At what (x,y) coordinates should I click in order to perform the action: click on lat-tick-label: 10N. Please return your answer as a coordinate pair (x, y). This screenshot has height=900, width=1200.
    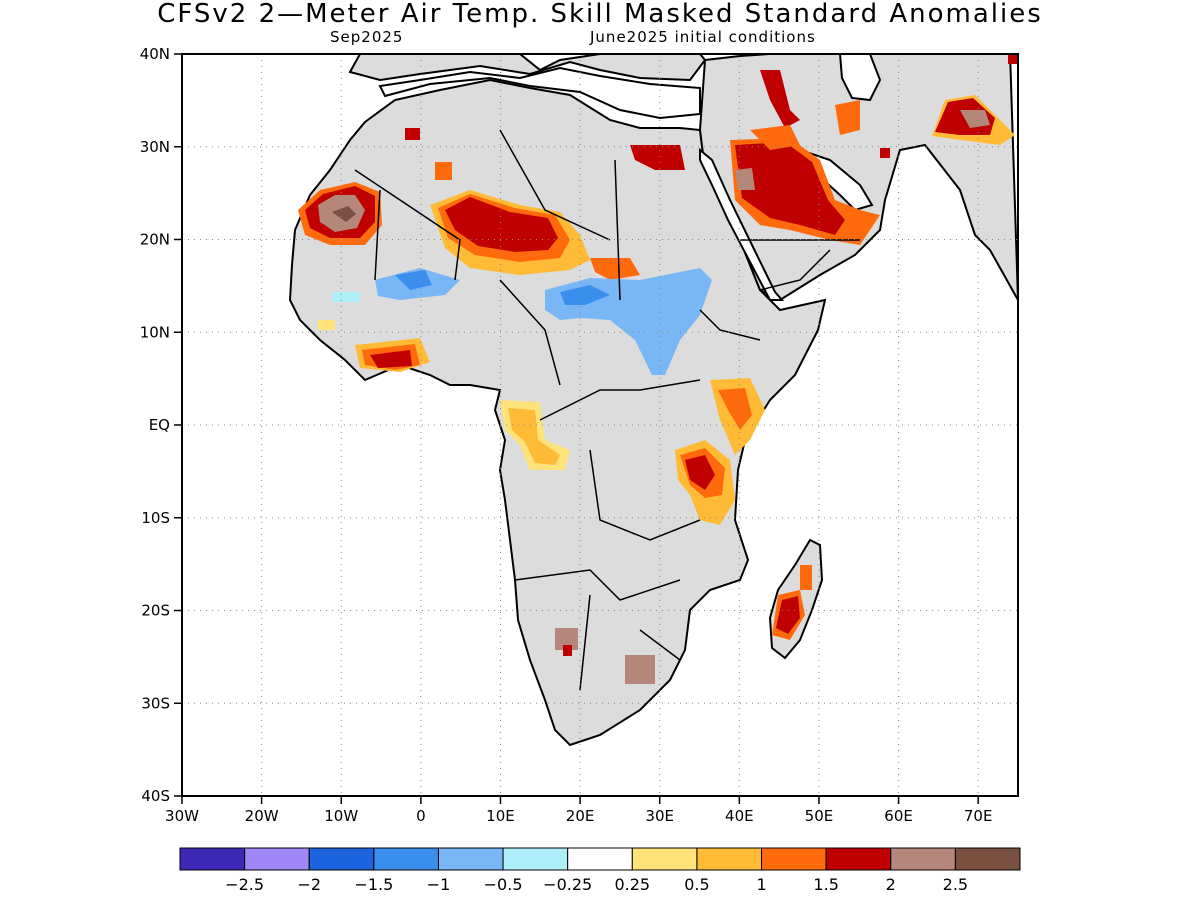
    Looking at the image, I should click on (155, 332).